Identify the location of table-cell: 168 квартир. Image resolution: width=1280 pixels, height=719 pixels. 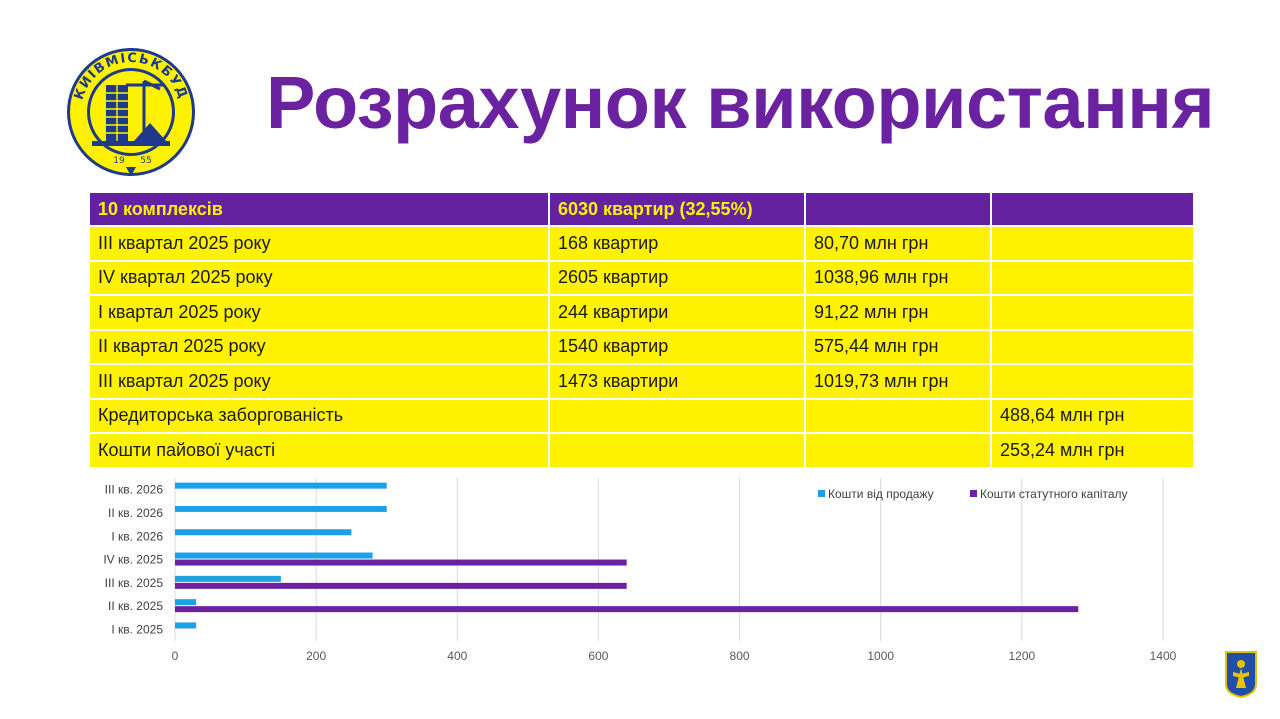
(677, 243).